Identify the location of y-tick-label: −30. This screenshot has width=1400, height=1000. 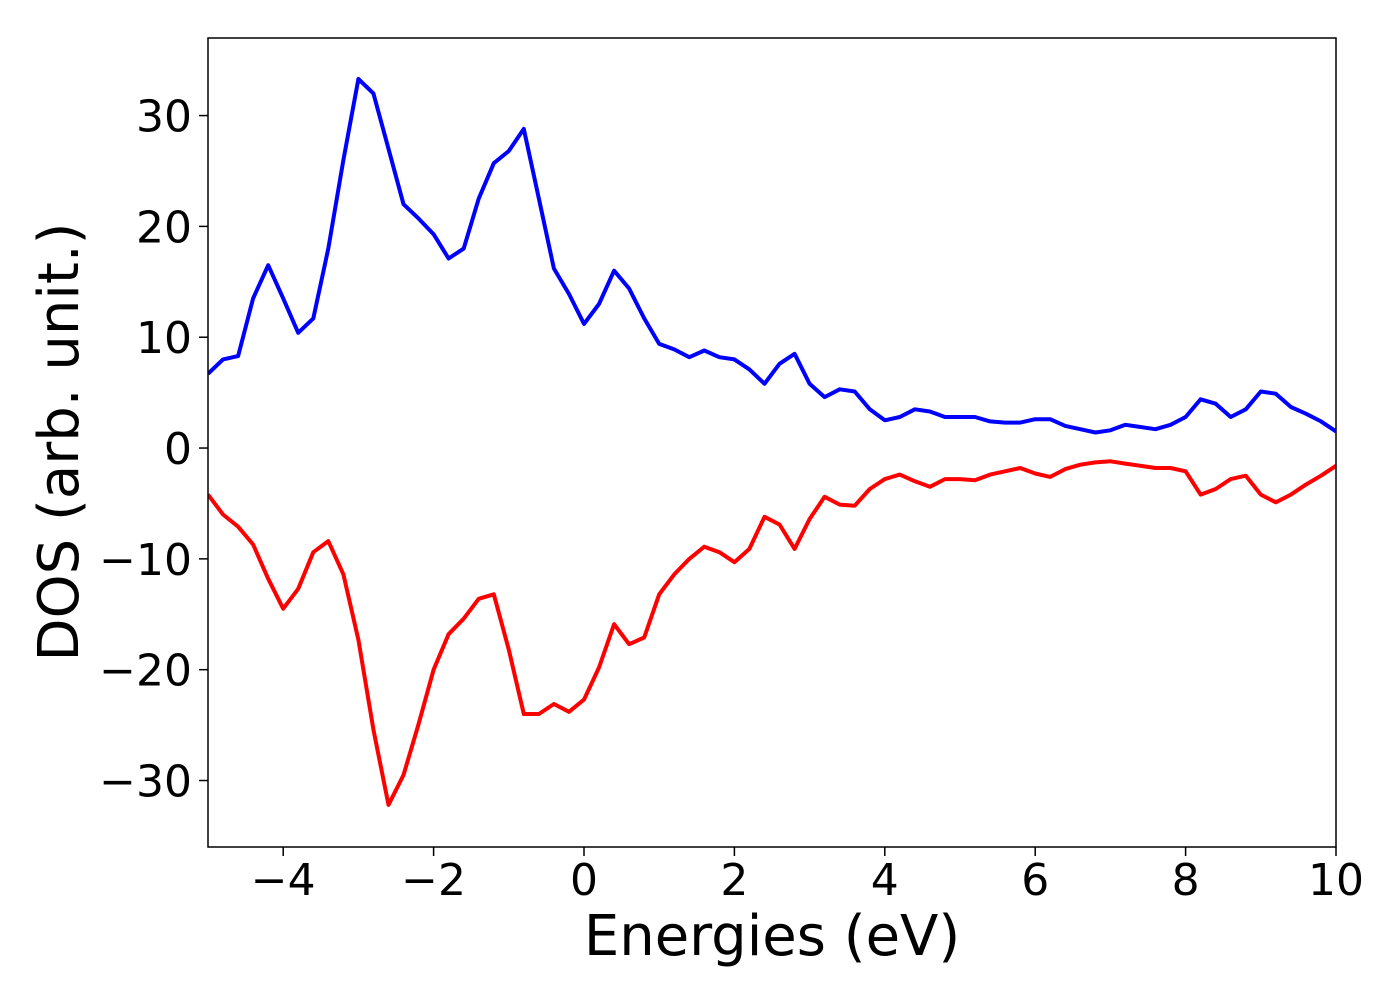
(145, 782).